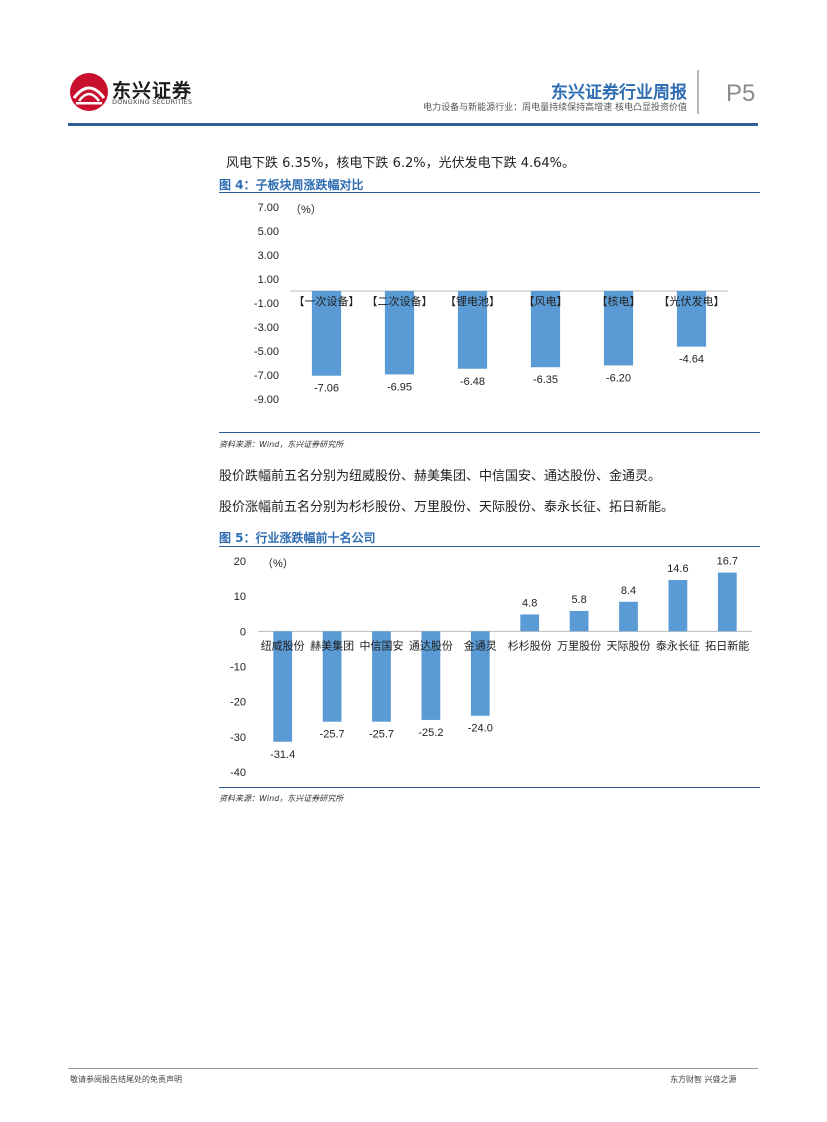  I want to click on y-tick-label: 5.00, so click(268, 232).